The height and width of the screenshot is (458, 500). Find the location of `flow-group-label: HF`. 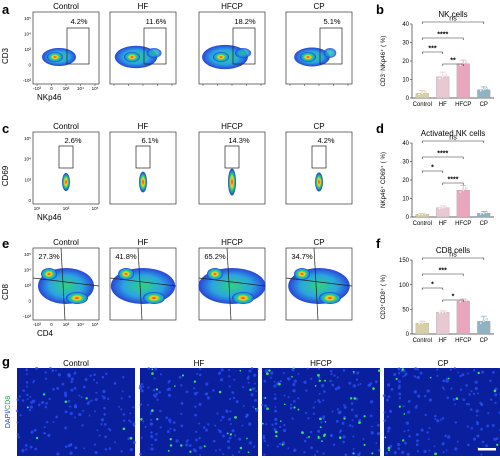

flow-group-label: HF is located at coordinates (143, 242).